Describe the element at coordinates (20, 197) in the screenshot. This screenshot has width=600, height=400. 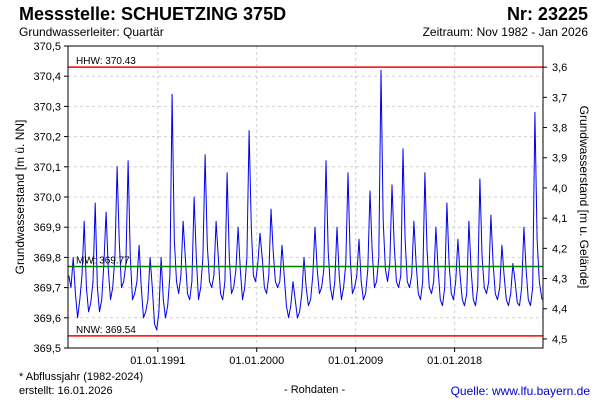
I see `y-axis-title: Grundwasserstand [m ü. NN]` at that location.